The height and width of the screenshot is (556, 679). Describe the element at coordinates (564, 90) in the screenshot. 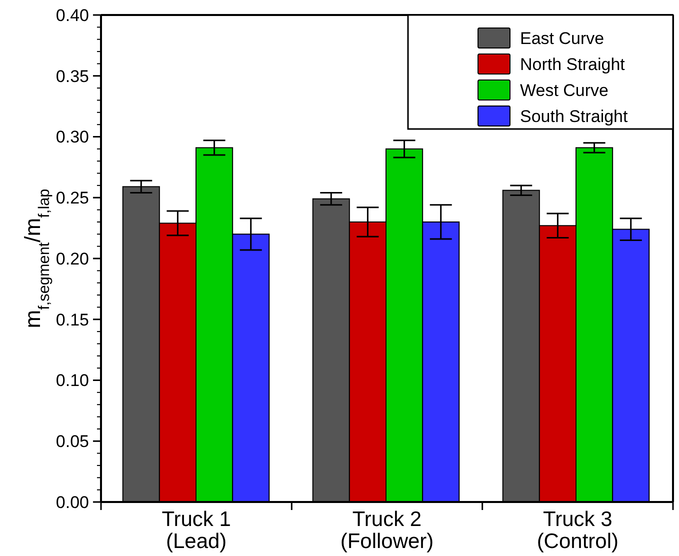

I see `legend-label: West Curve` at that location.